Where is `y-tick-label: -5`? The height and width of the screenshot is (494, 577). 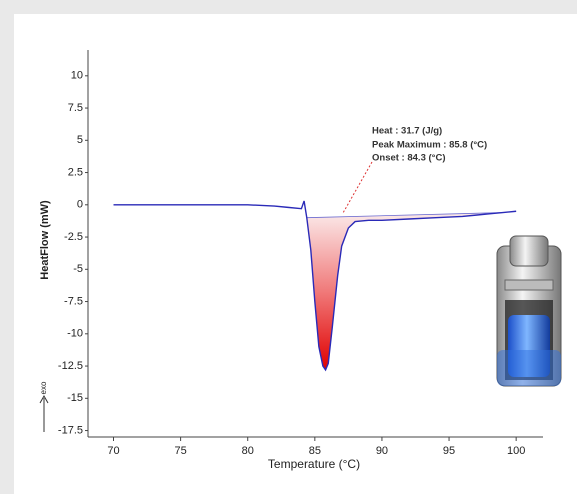
y-tick-label: -5 is located at coordinates (78, 269).